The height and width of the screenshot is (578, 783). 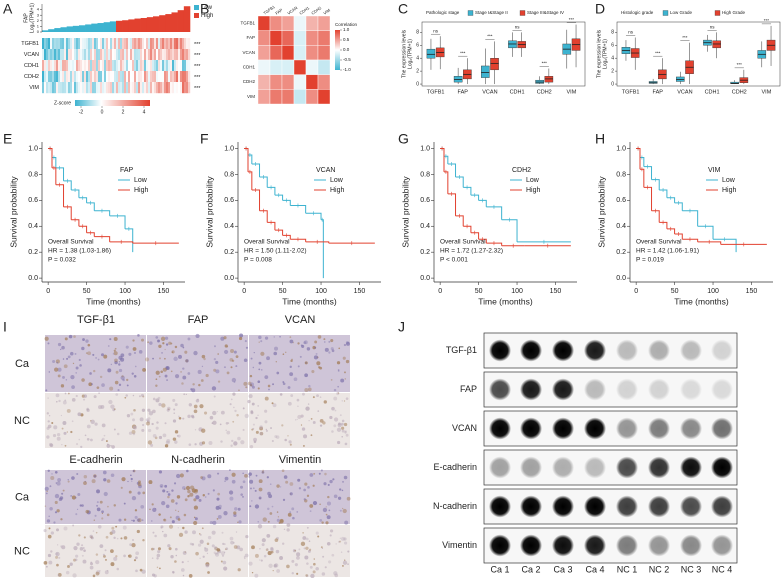 What do you see at coordinates (417, 84) in the screenshot?
I see `y-tick-label: 0` at bounding box center [417, 84].